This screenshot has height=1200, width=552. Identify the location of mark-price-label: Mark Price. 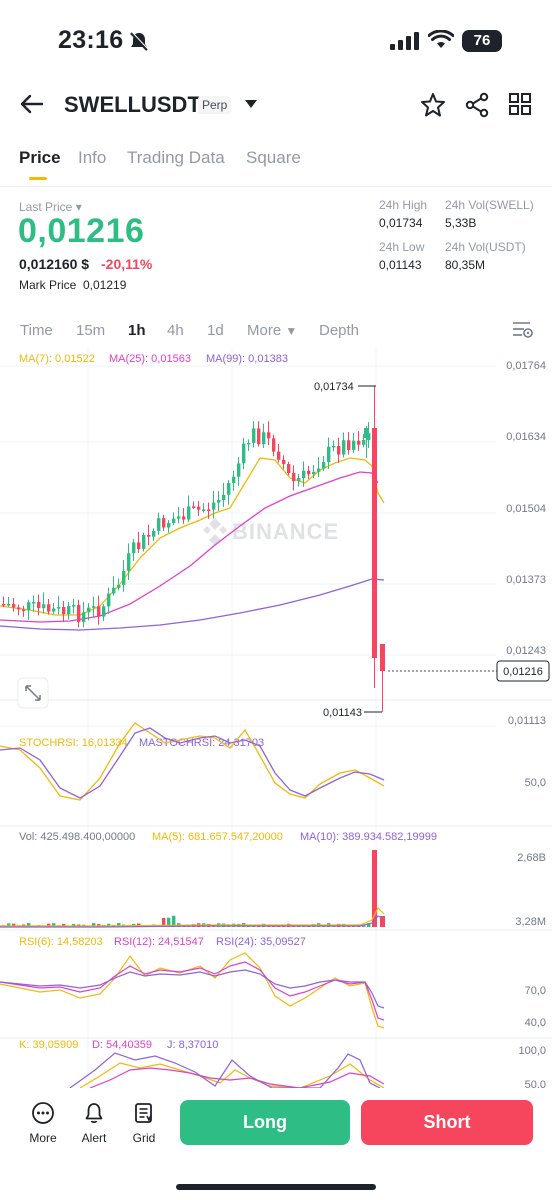
(48, 285).